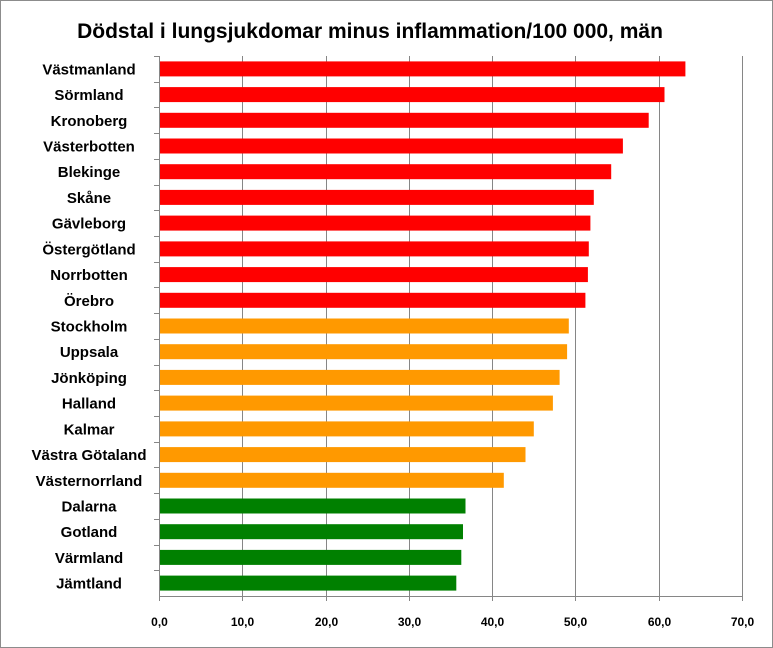 This screenshot has width=773, height=648. I want to click on category-label: Kalmar, so click(89, 429).